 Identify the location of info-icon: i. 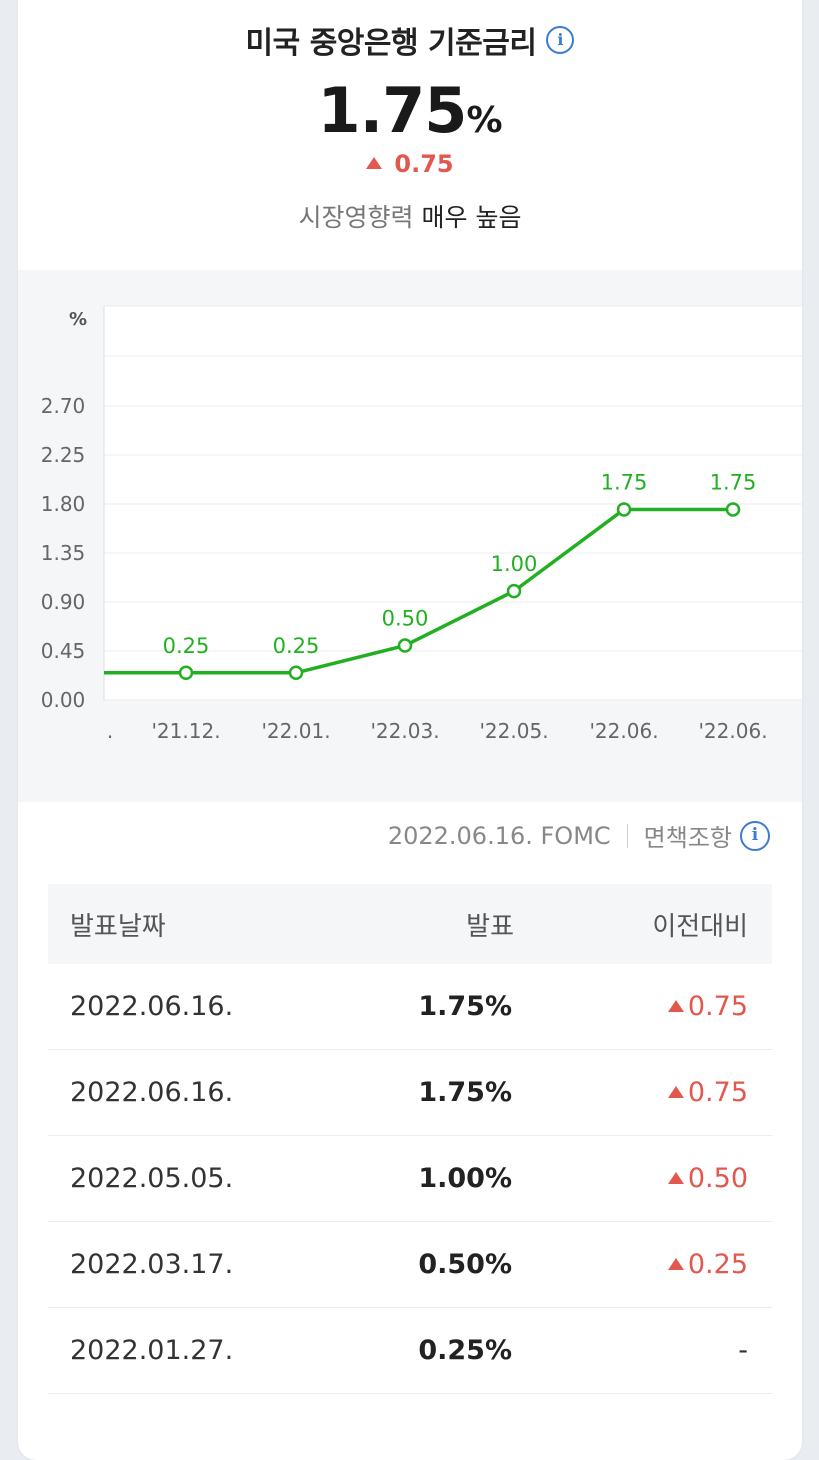
(560, 40).